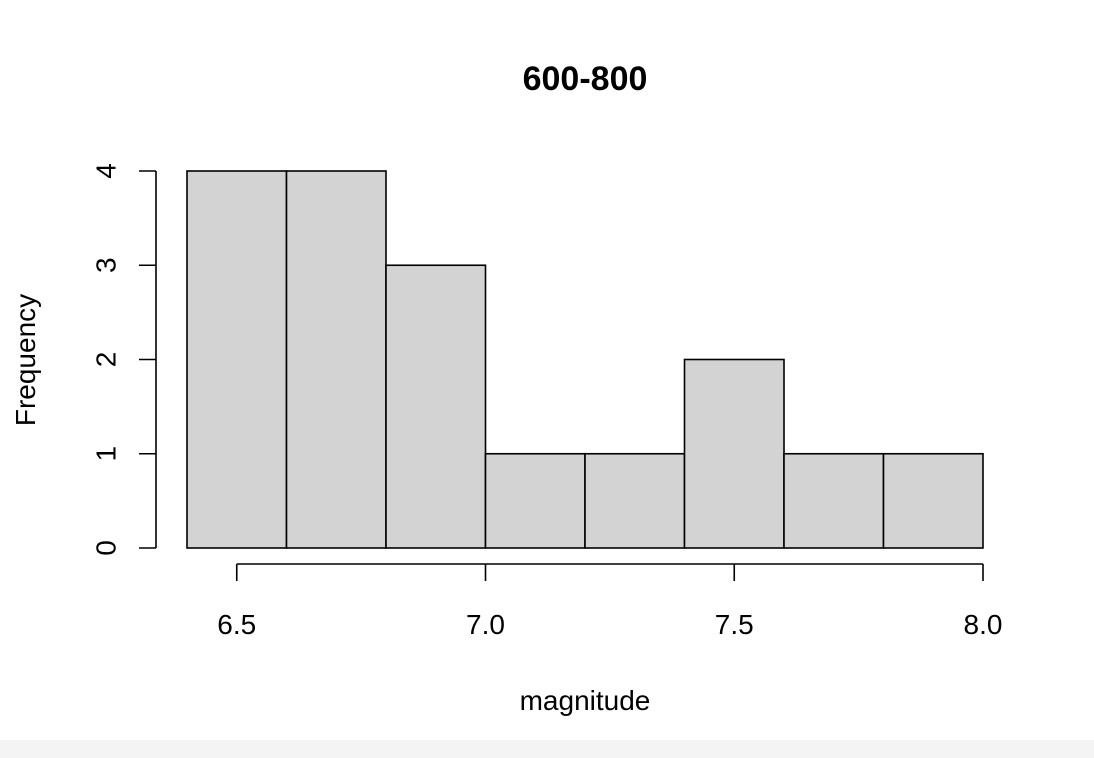  What do you see at coordinates (105, 360) in the screenshot?
I see `y-tick-label-2: 2` at bounding box center [105, 360].